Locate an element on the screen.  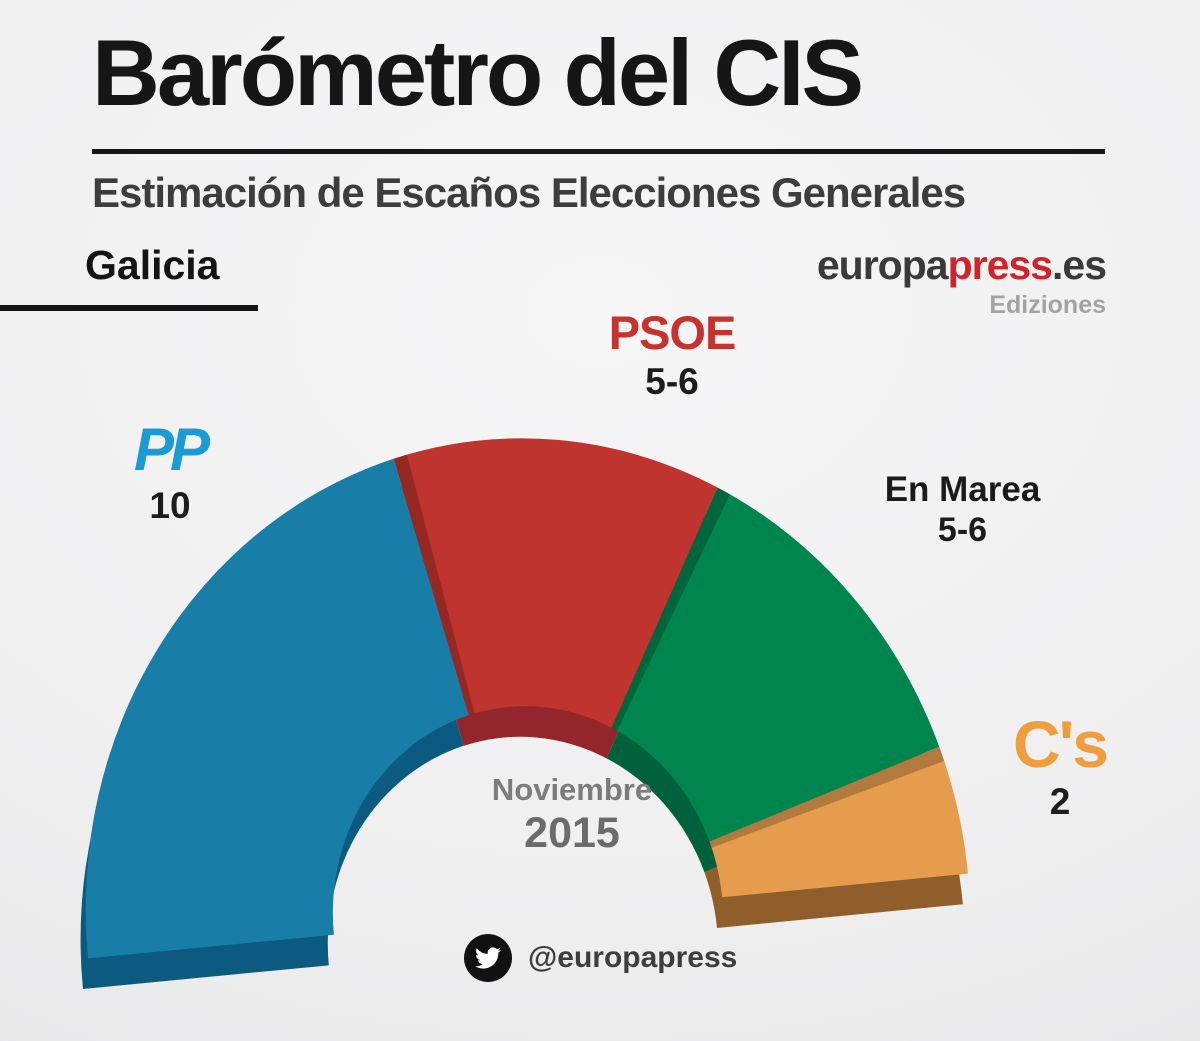
label-pp: PP 10 is located at coordinates (170, 472).